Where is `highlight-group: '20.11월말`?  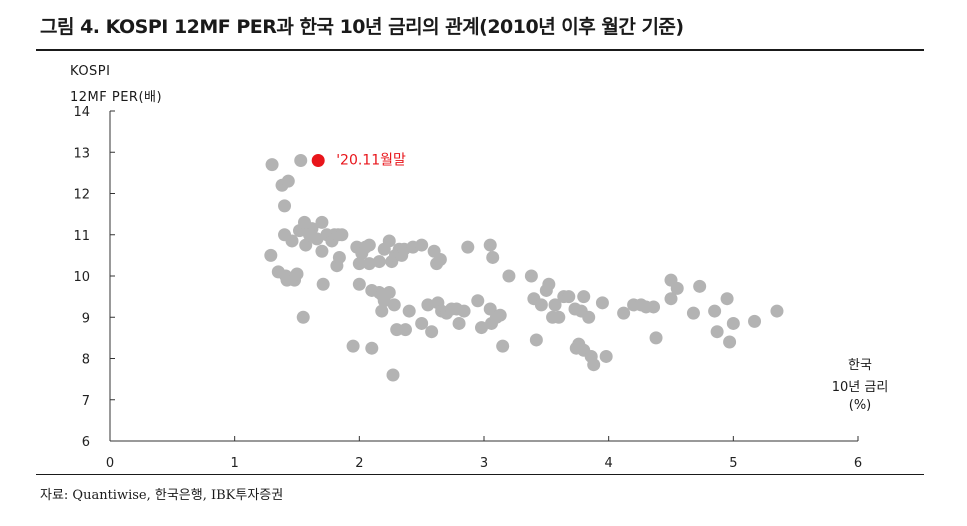 highlight-group: '20.11월말 is located at coordinates (358, 161).